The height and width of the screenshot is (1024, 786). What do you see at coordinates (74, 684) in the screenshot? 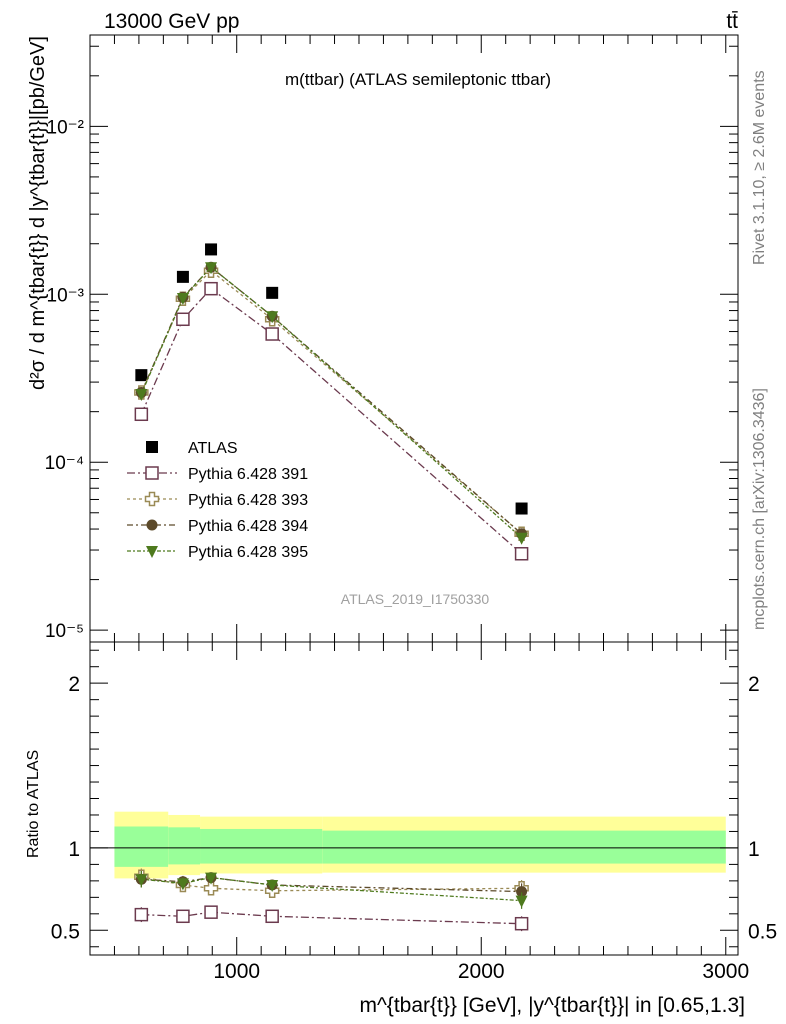
I see `y-tick-label: 2` at bounding box center [74, 684].